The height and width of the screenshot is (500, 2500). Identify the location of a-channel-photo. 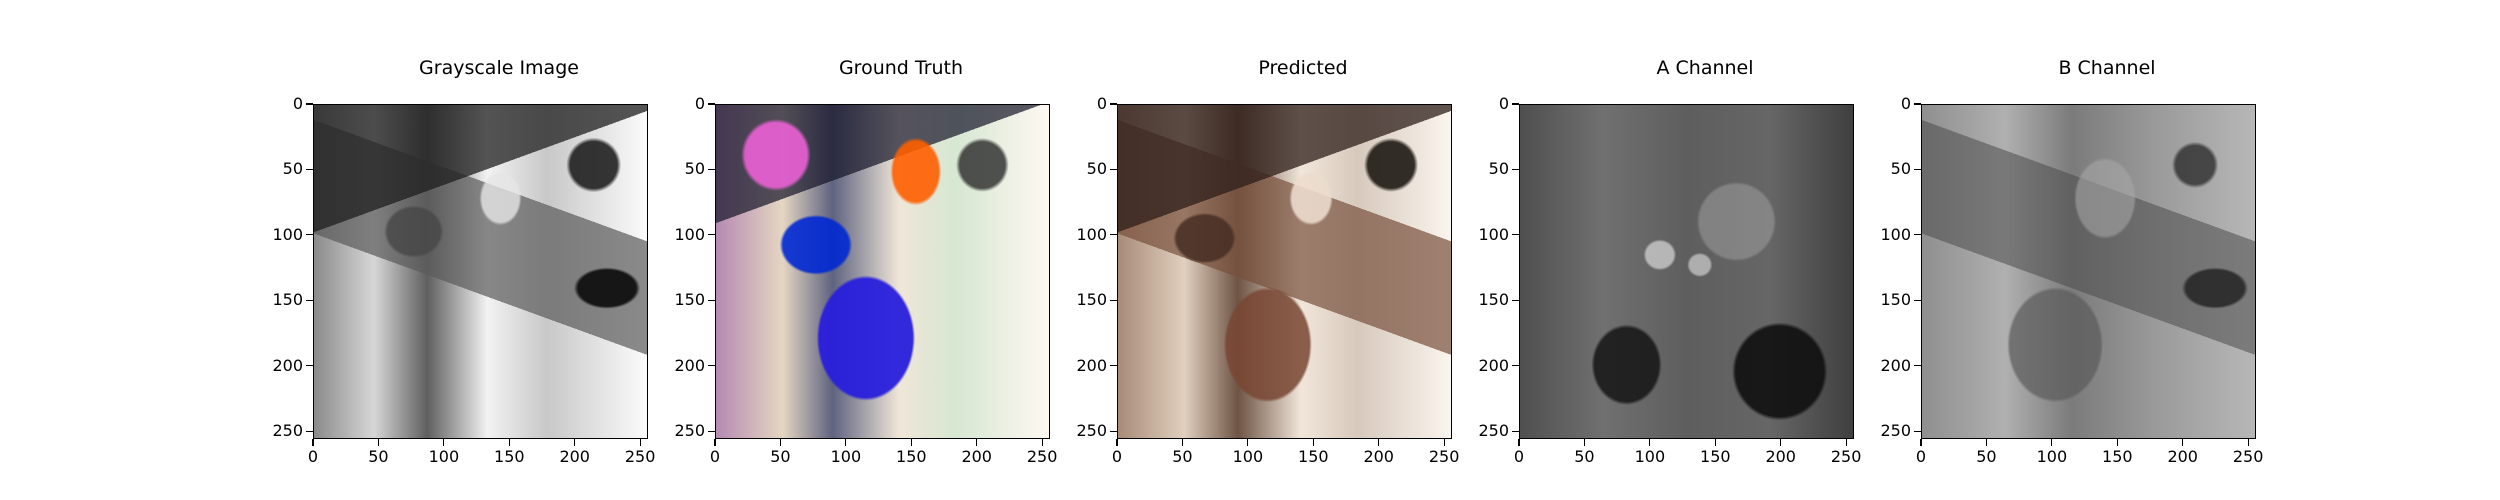
(1686, 271).